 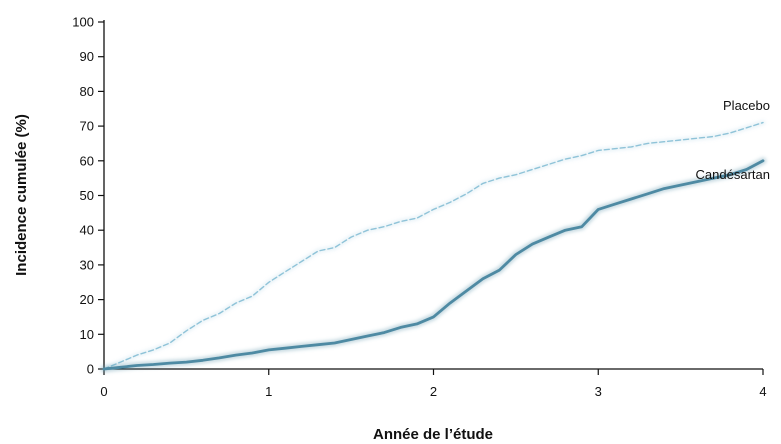 What do you see at coordinates (762, 391) in the screenshot?
I see `x-tick-label: 4` at bounding box center [762, 391].